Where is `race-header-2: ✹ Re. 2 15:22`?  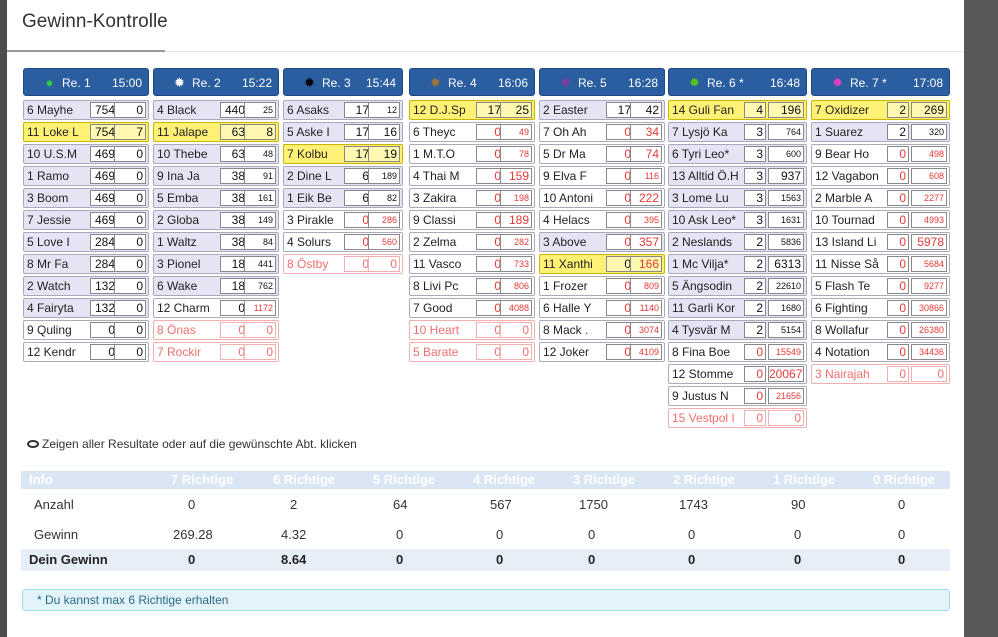
race-header-2: ✹ Re. 2 15:22 is located at coordinates (216, 82).